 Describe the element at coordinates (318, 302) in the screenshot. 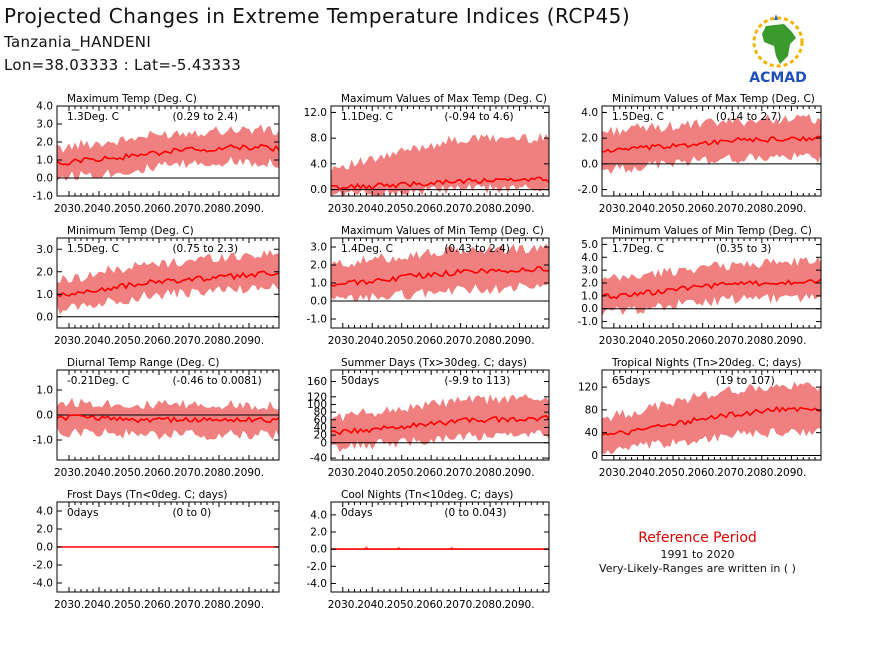

I see `y-tick-label-max-of-min-temp: 0.0` at that location.